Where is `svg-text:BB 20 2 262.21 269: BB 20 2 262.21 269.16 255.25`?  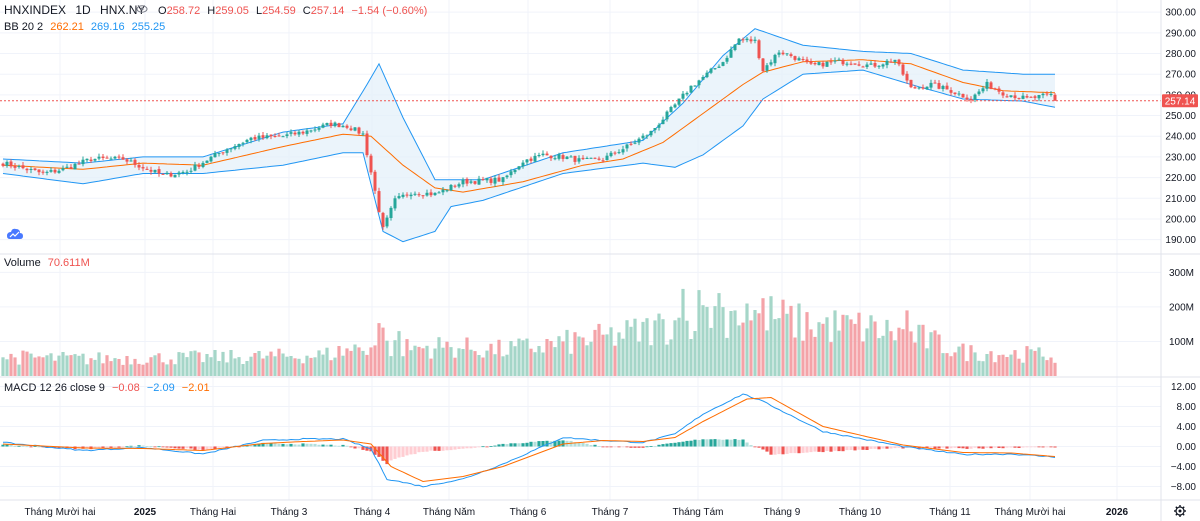
svg-text:BB 20 2 262.21 269: BB 20 2 262.21 269.16 255.25 is located at coordinates (84, 27).